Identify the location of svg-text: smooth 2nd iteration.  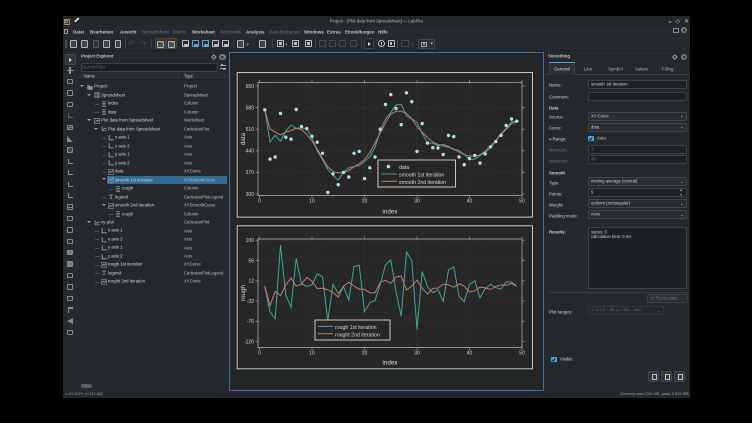
(422, 183).